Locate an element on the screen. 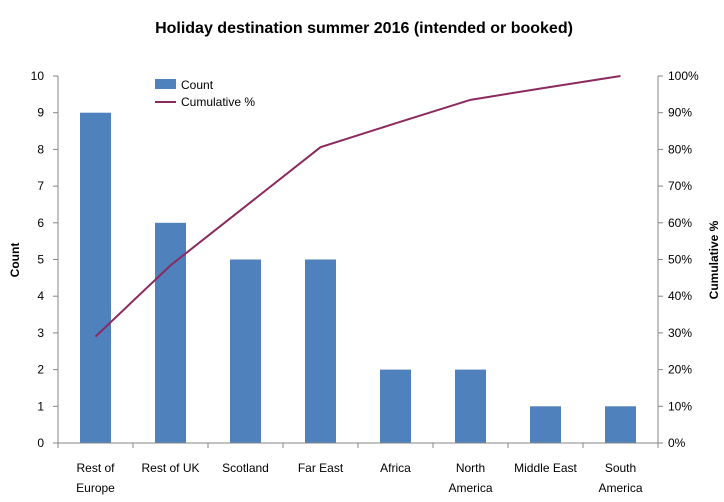  y2-tick-label: 80% is located at coordinates (680, 149).